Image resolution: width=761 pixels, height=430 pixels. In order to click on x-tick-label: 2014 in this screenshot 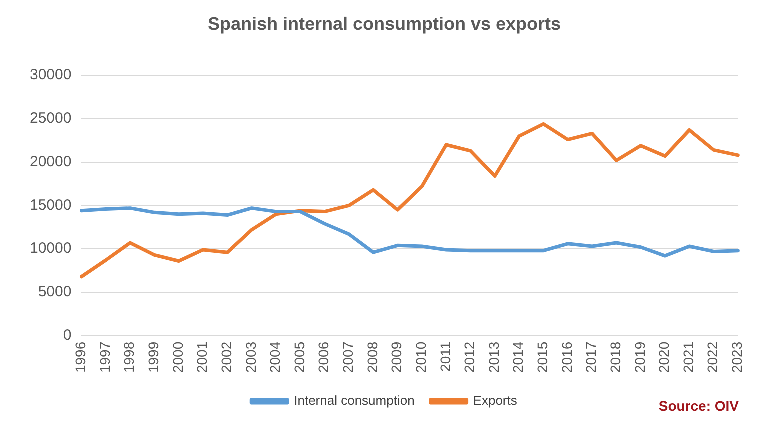, I will do `click(518, 358)`.